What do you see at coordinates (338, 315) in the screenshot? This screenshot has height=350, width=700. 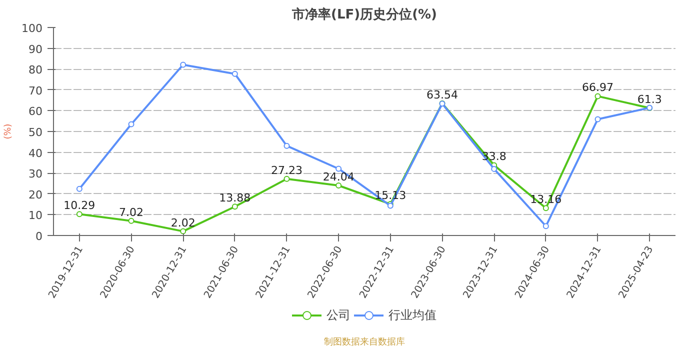 I see `legend-label: 公司` at bounding box center [338, 315].